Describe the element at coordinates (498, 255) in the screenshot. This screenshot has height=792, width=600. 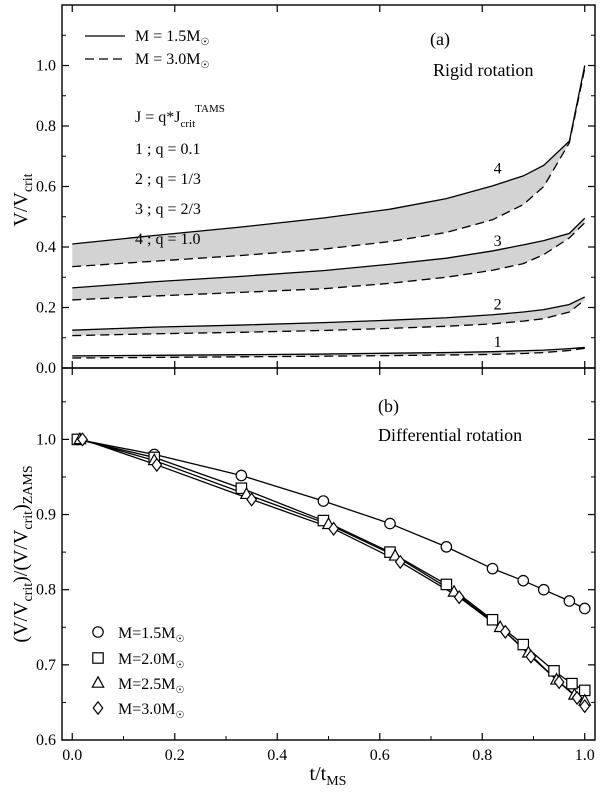
I see `panel-a-curve-labels: 1 2 3 4` at that location.